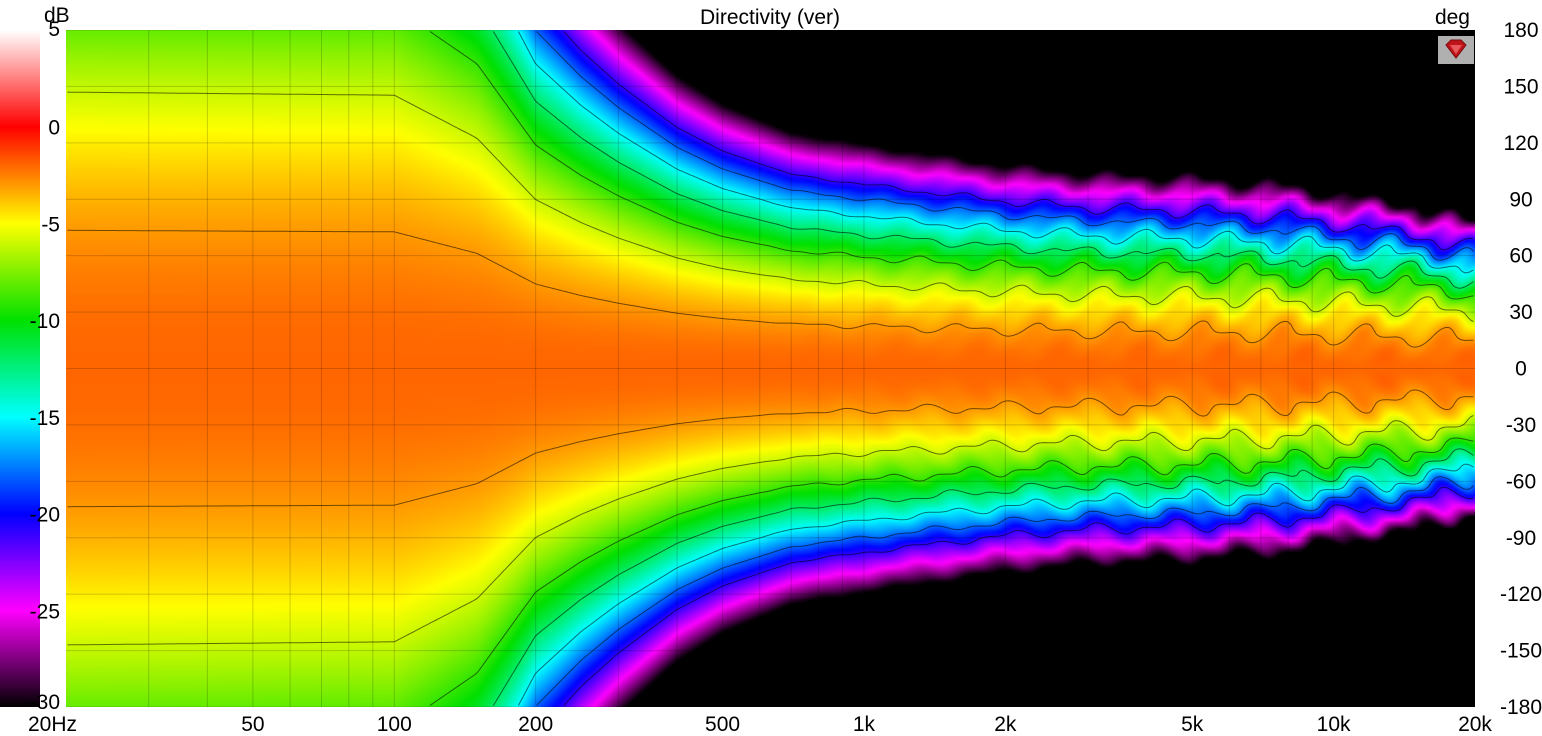 The height and width of the screenshot is (736, 1542). Describe the element at coordinates (1521, 594) in the screenshot. I see `y-tick-label: -120` at that location.